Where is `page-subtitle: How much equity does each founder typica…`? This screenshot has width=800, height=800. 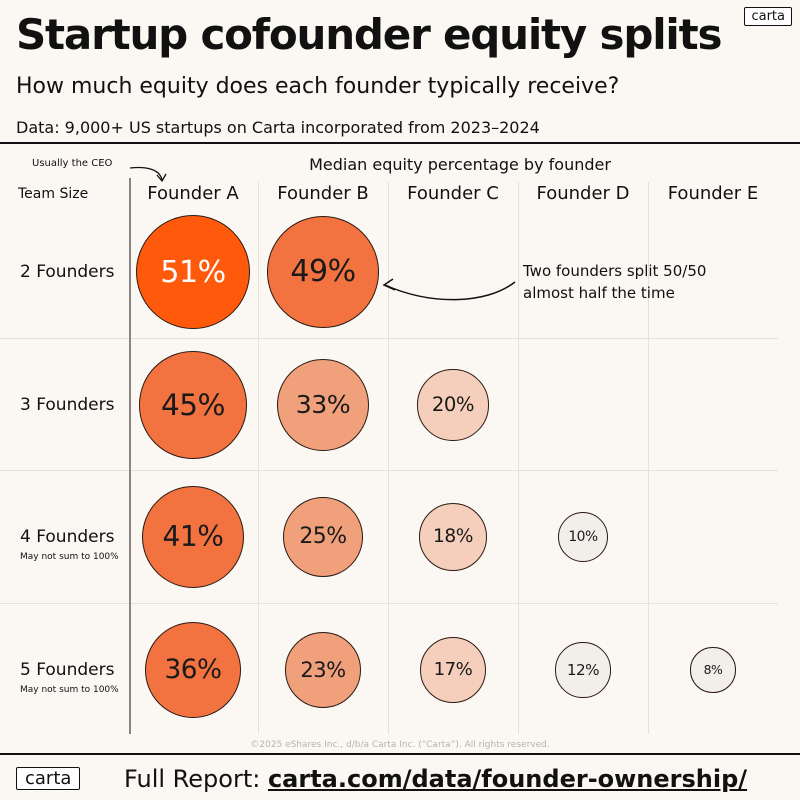 page-subtitle: How much equity does each founder typica… is located at coordinates (318, 86).